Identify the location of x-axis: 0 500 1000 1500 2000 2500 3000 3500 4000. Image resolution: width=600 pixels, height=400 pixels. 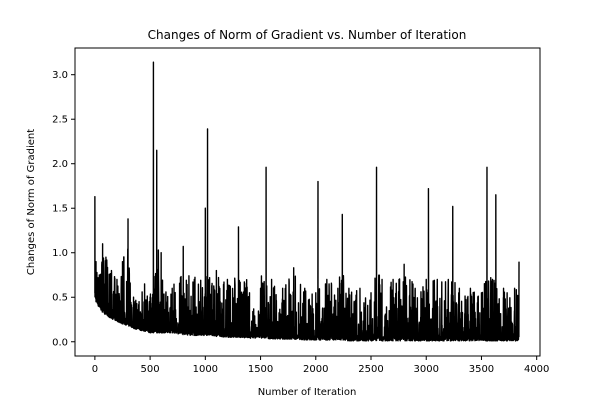
(320, 365).